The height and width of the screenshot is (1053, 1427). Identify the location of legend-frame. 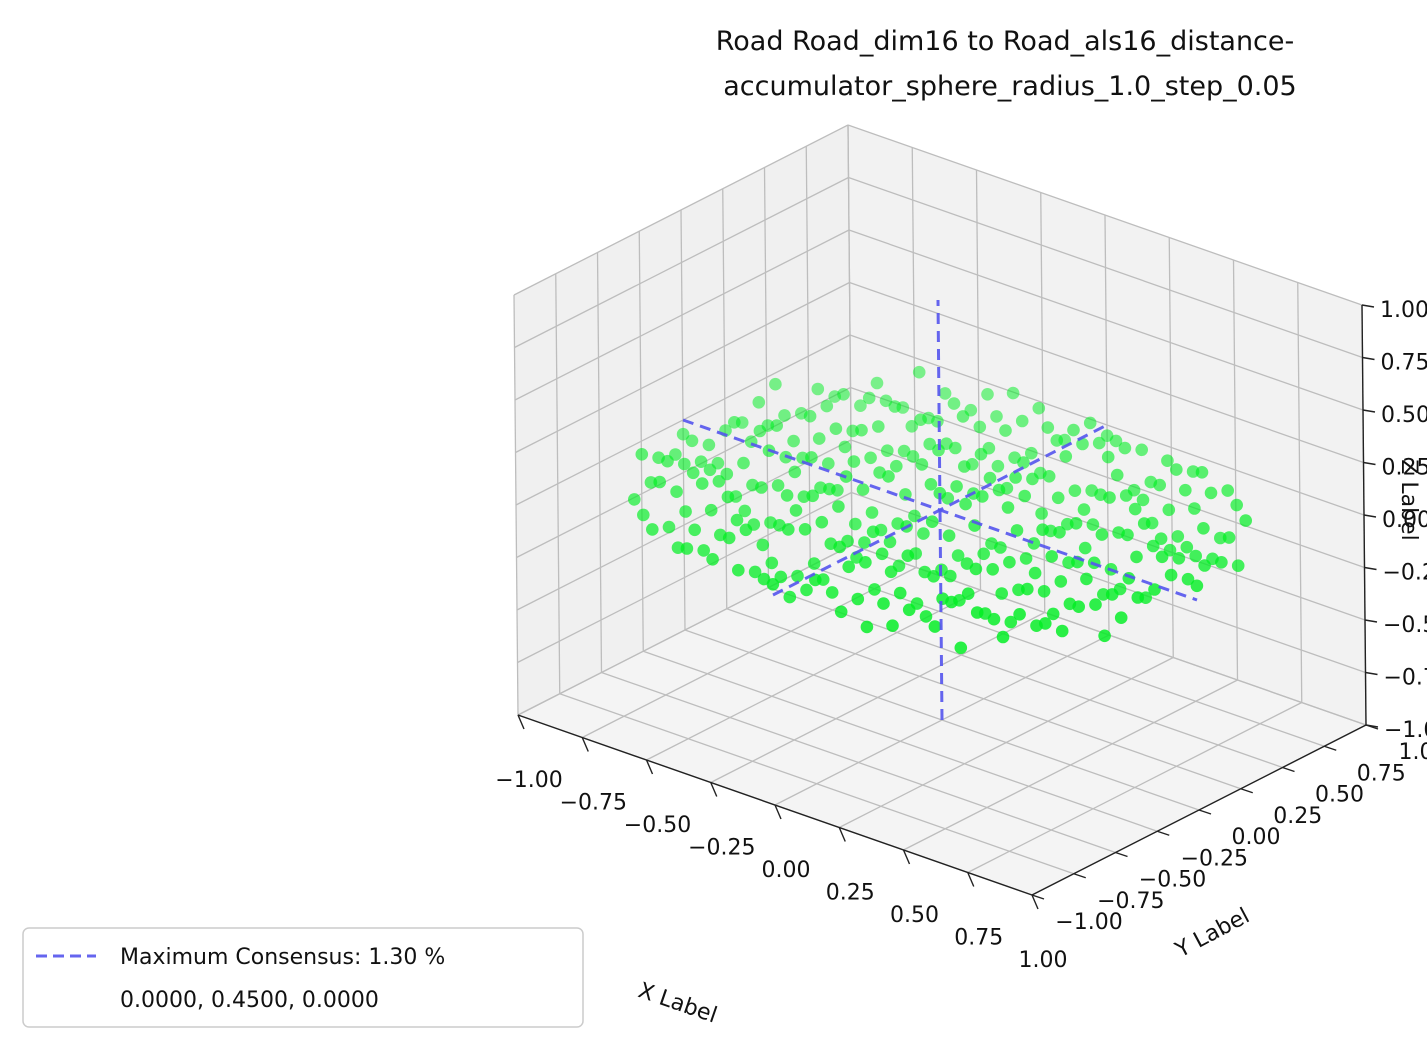
(303, 977).